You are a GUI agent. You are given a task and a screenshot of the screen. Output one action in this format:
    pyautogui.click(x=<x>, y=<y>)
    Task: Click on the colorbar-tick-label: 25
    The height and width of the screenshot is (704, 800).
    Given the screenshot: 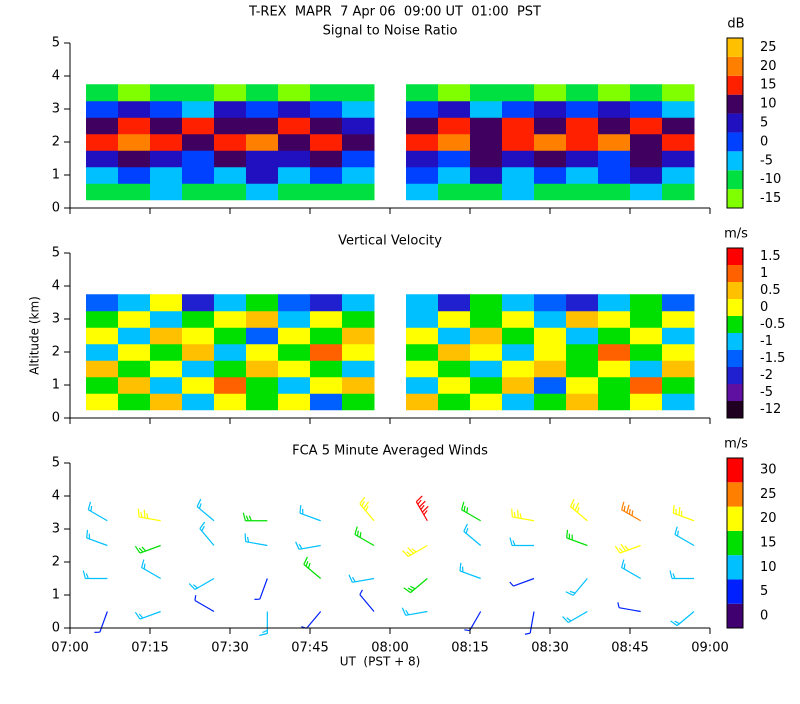 What is the action you would take?
    pyautogui.click(x=768, y=47)
    